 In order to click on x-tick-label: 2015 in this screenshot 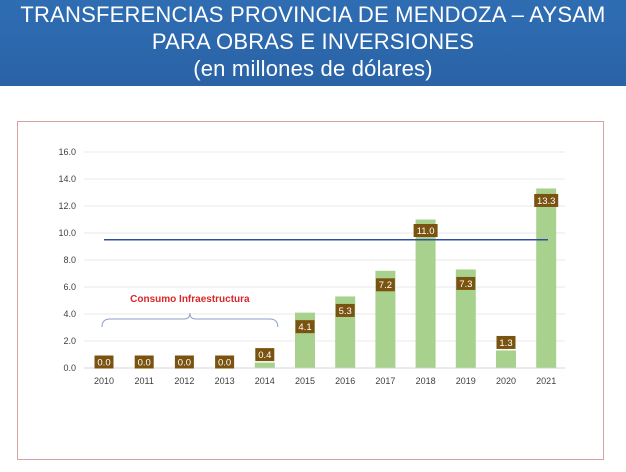, I will do `click(305, 381)`.